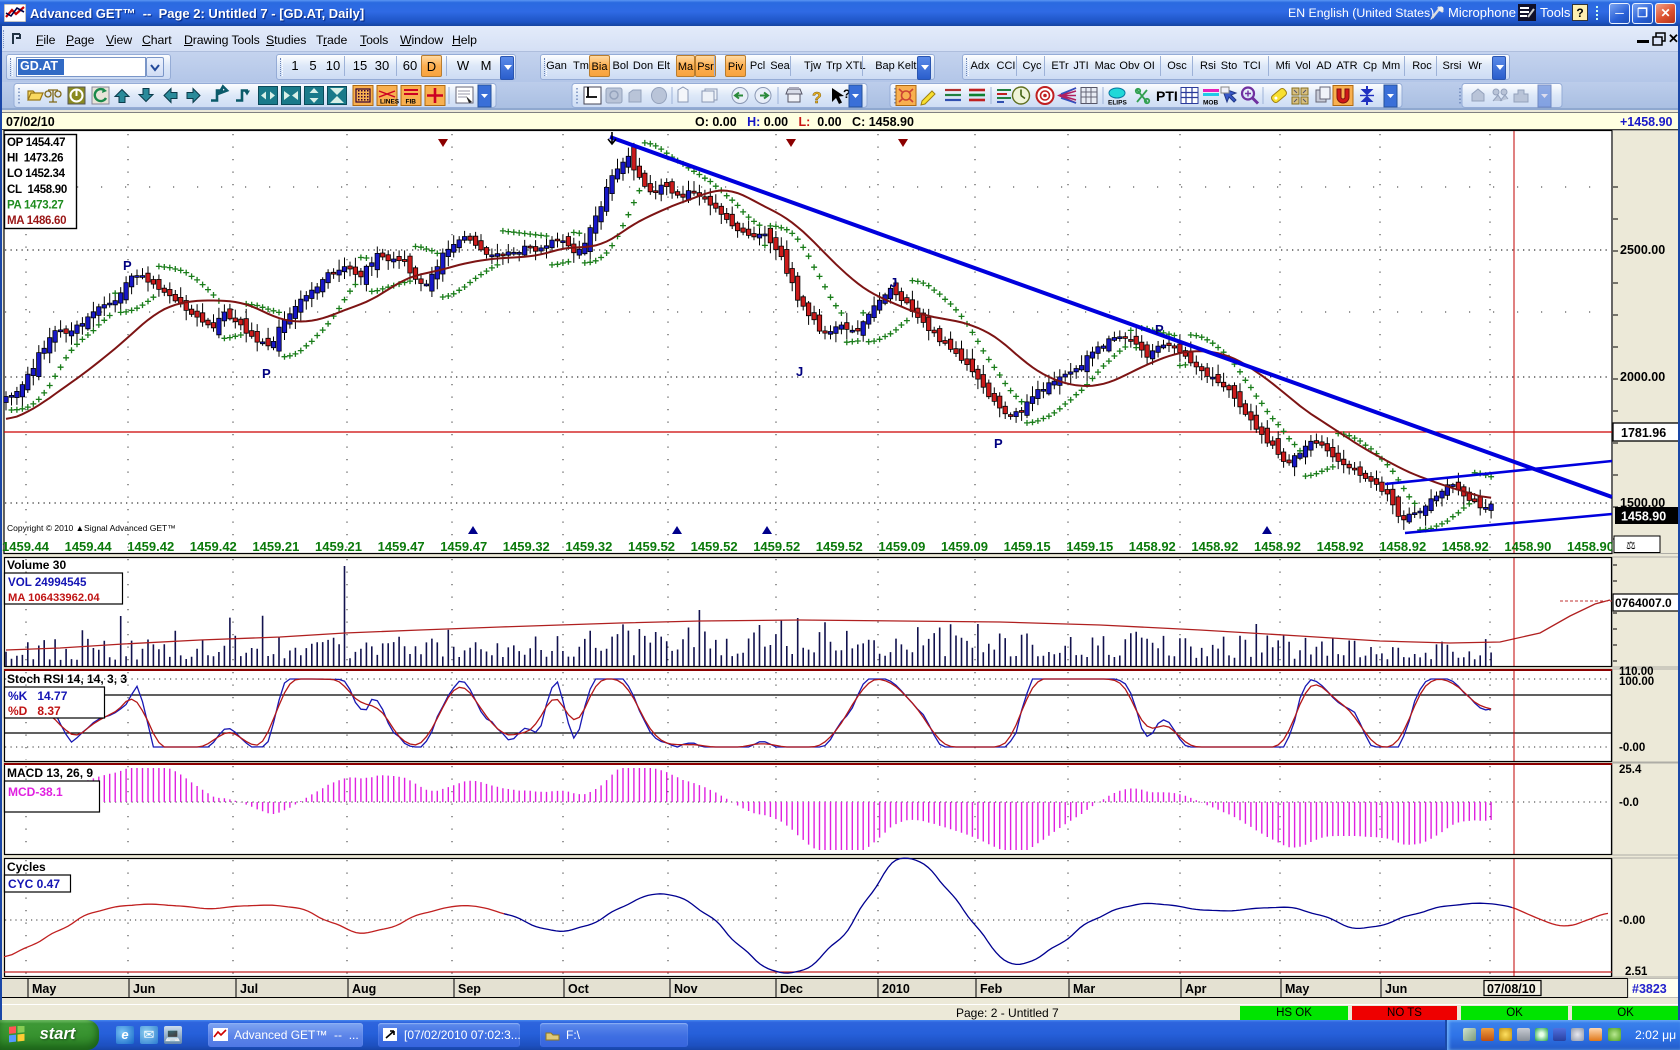  I want to click on svg-text: MA 106433962.04, so click(54, 598).